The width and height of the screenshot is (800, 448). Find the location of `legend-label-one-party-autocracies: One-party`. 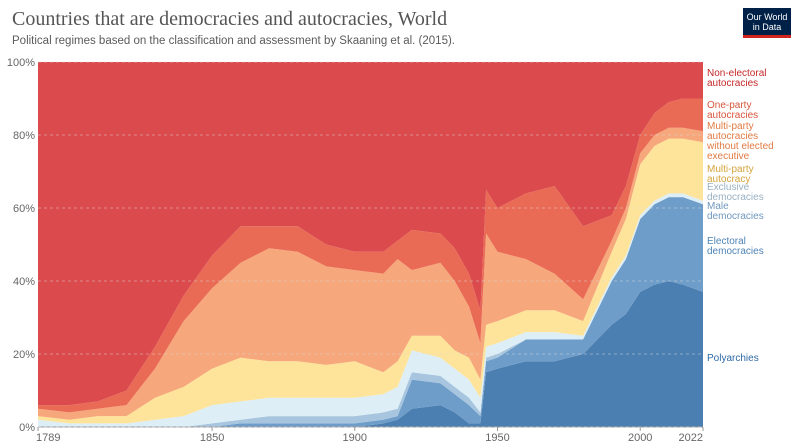

legend-label-one-party-autocracies: One-party is located at coordinates (729, 105).